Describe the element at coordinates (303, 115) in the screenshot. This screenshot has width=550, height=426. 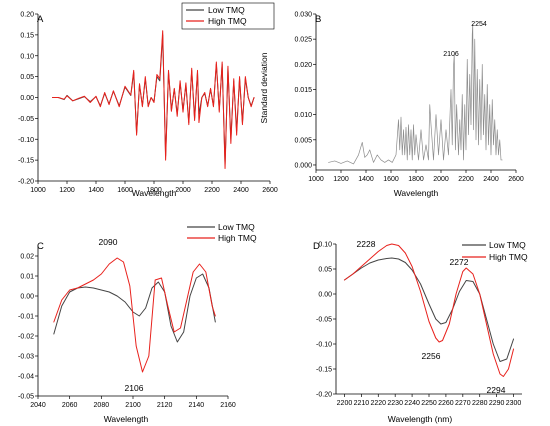
I see `panel-b-ytick-label: 0.010` at that location.